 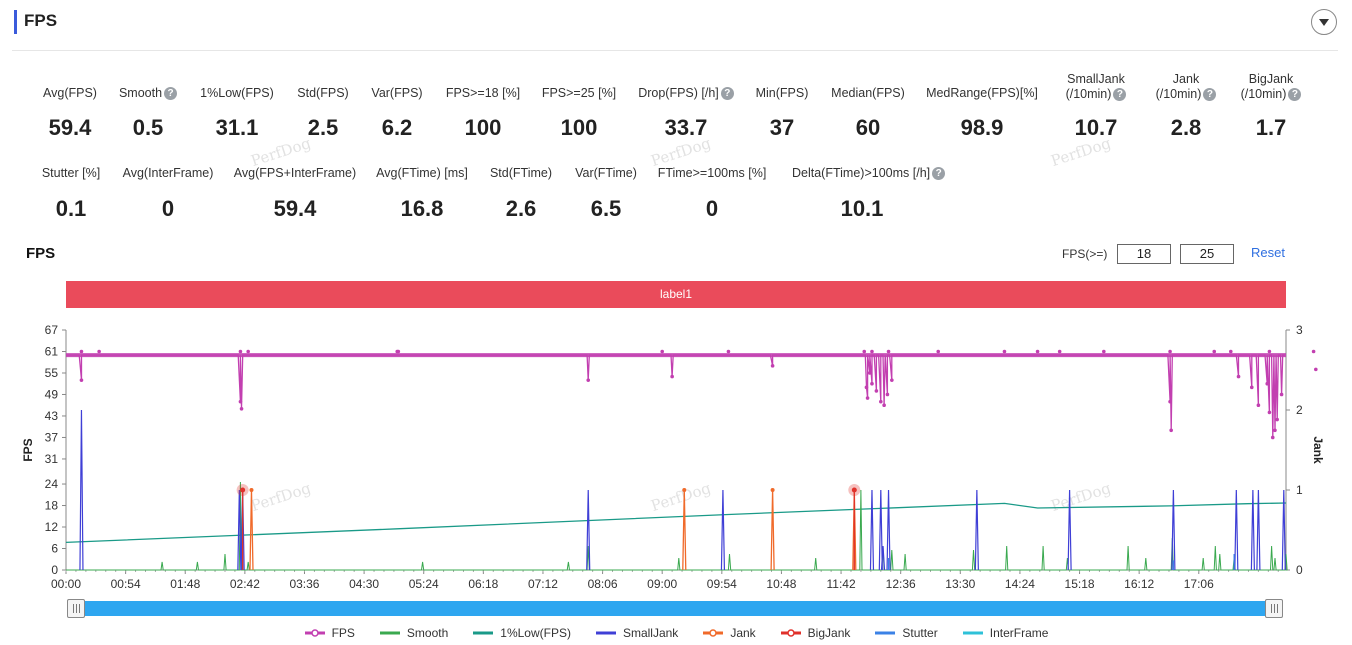 I want to click on collapse-button, so click(x=1324, y=22).